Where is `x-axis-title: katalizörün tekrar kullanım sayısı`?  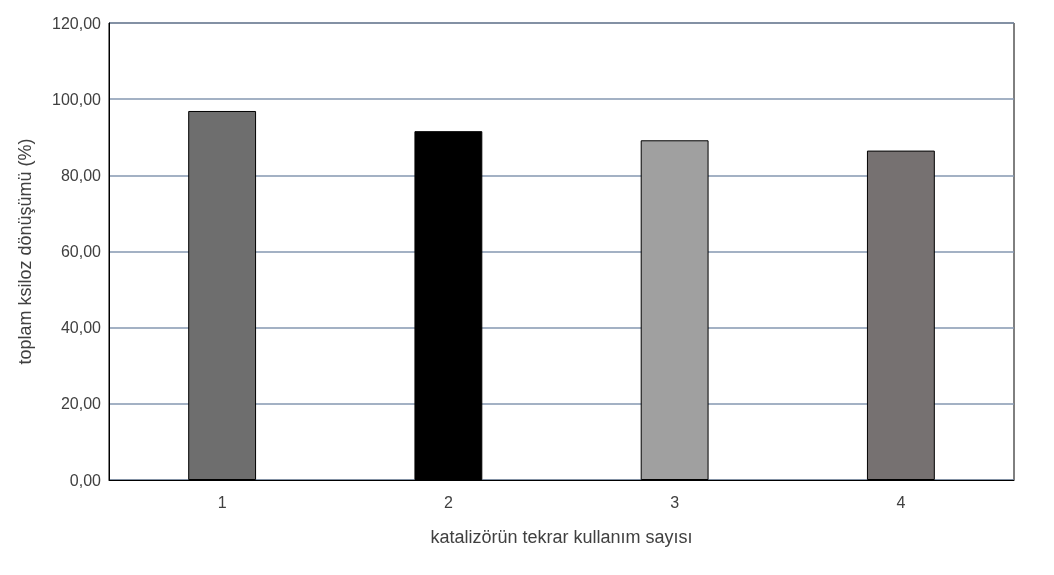 x-axis-title: katalizörün tekrar kullanım sayısı is located at coordinates (561, 537).